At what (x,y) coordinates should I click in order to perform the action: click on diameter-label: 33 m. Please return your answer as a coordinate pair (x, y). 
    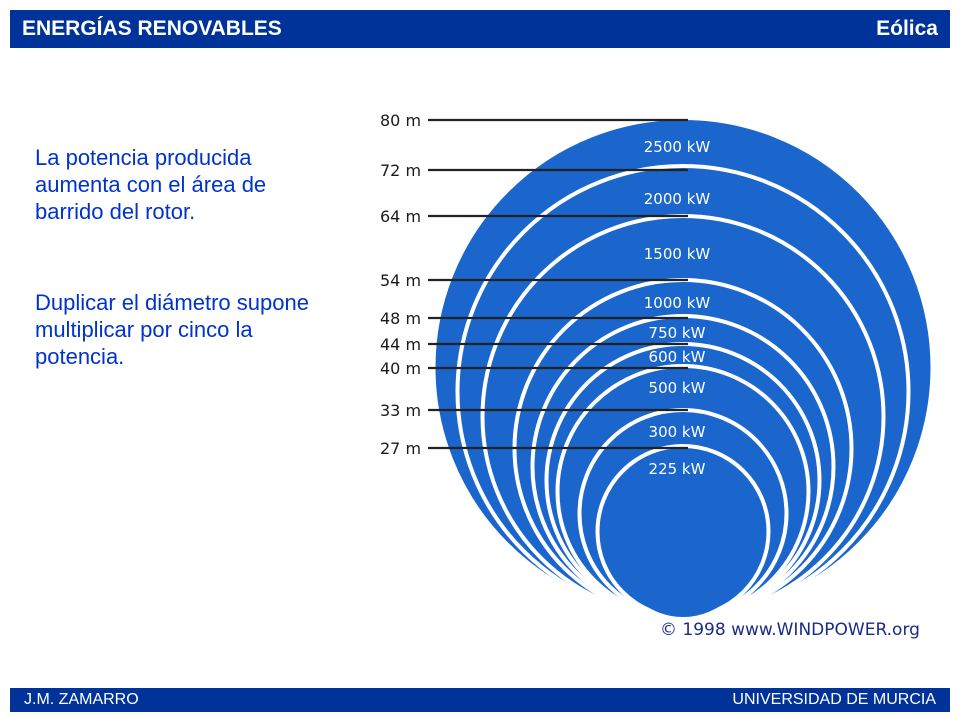
    Looking at the image, I should click on (400, 410).